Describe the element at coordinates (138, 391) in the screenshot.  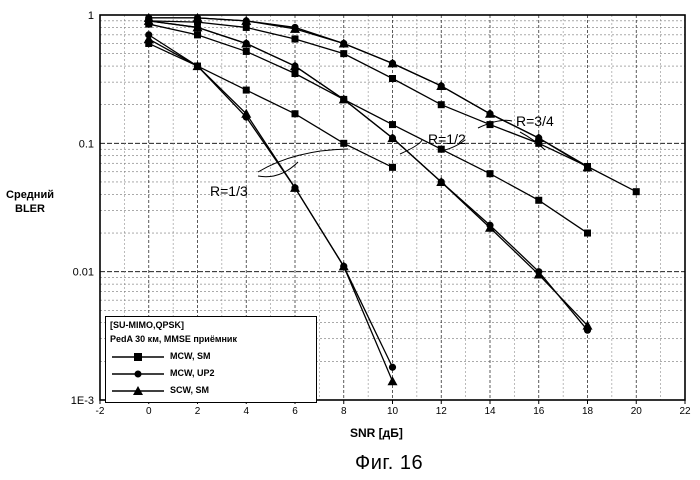
I see `legend-swatch-triangle` at that location.